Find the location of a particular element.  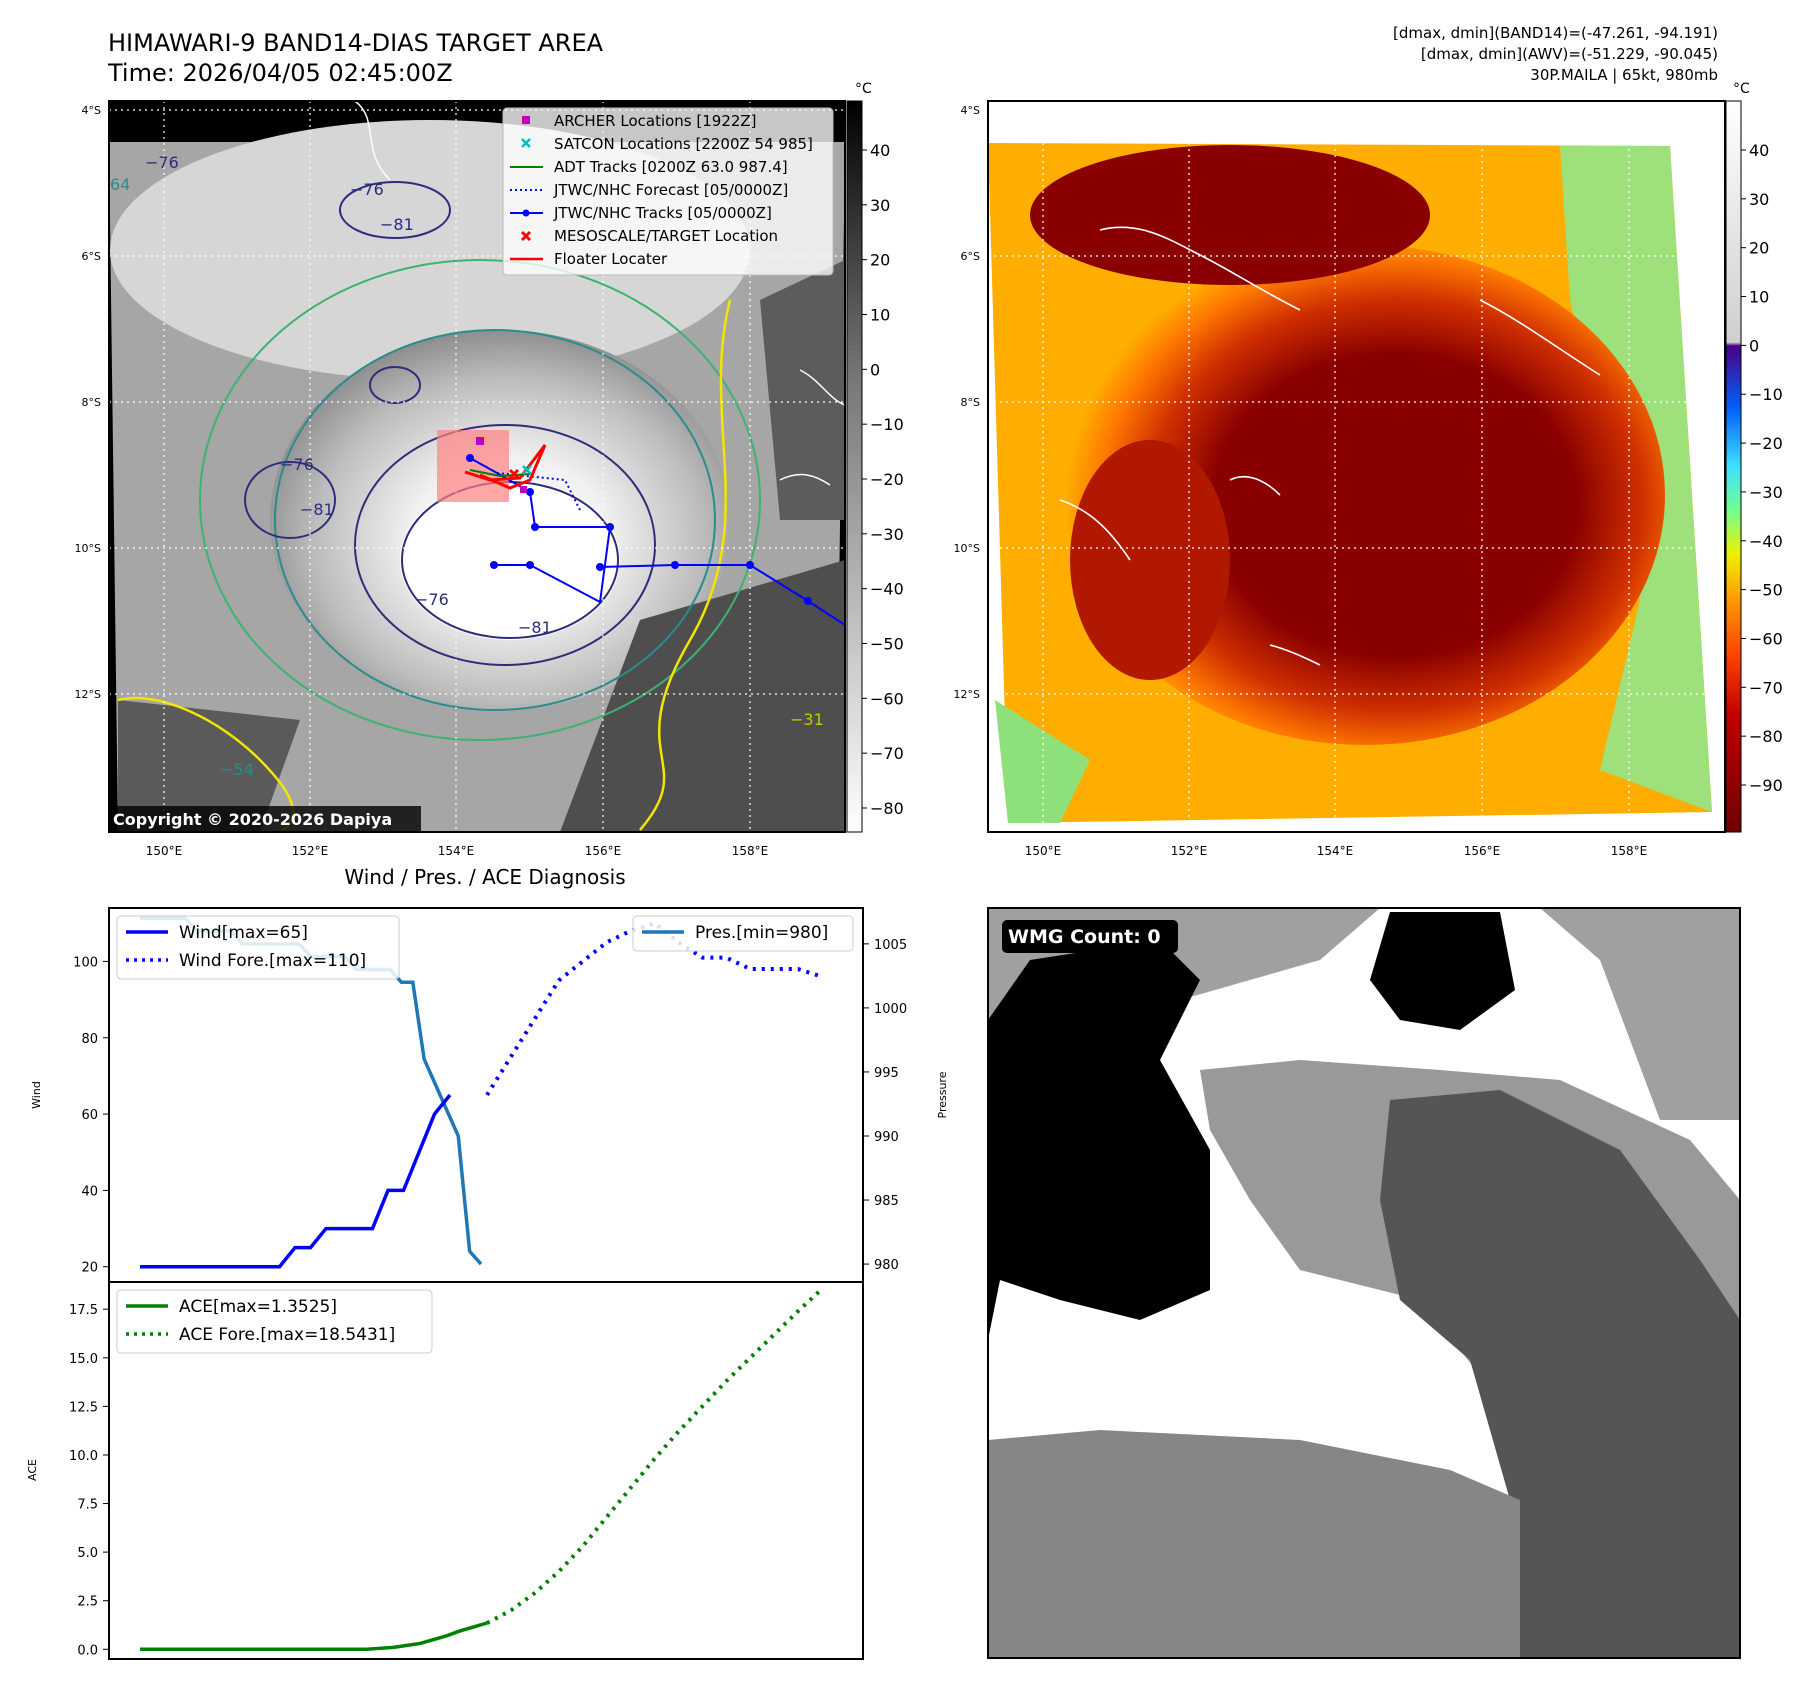

coastline-color is located at coordinates (1330, 446).